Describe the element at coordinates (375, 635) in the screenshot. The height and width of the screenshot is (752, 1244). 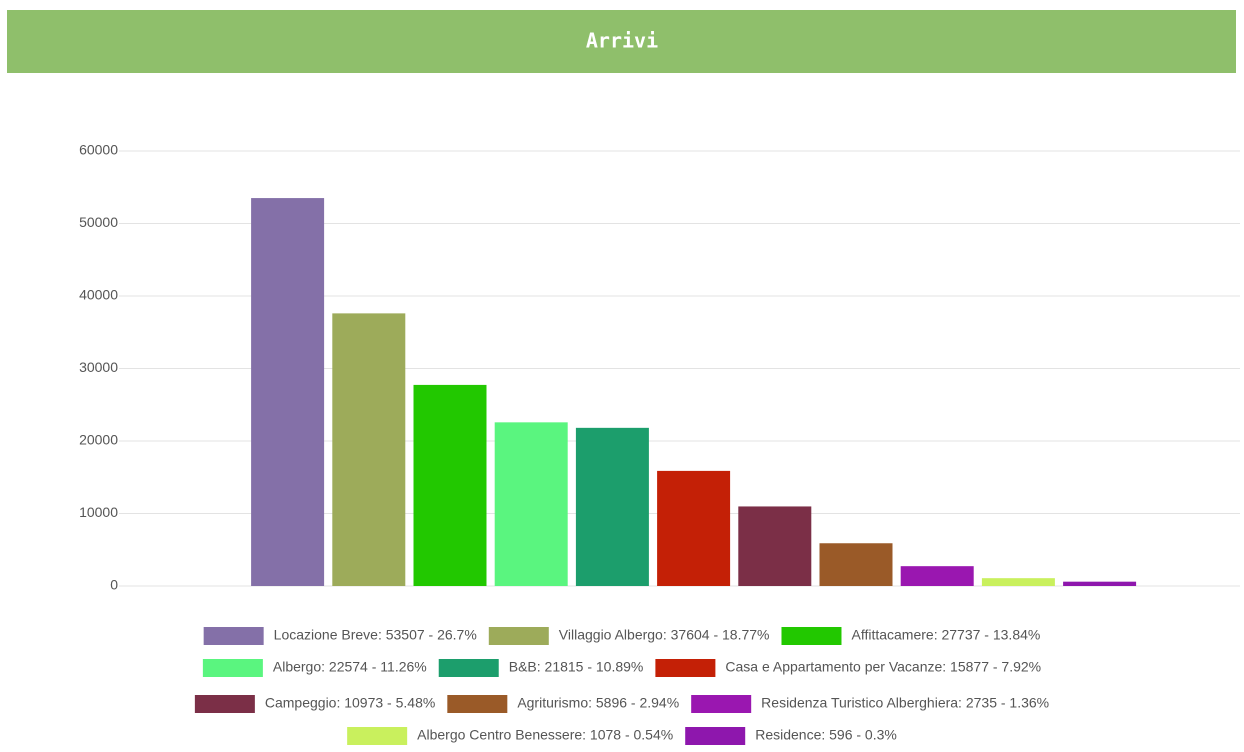
I see `legend-label: Locazione Breve: 53507 - 26.7%` at that location.